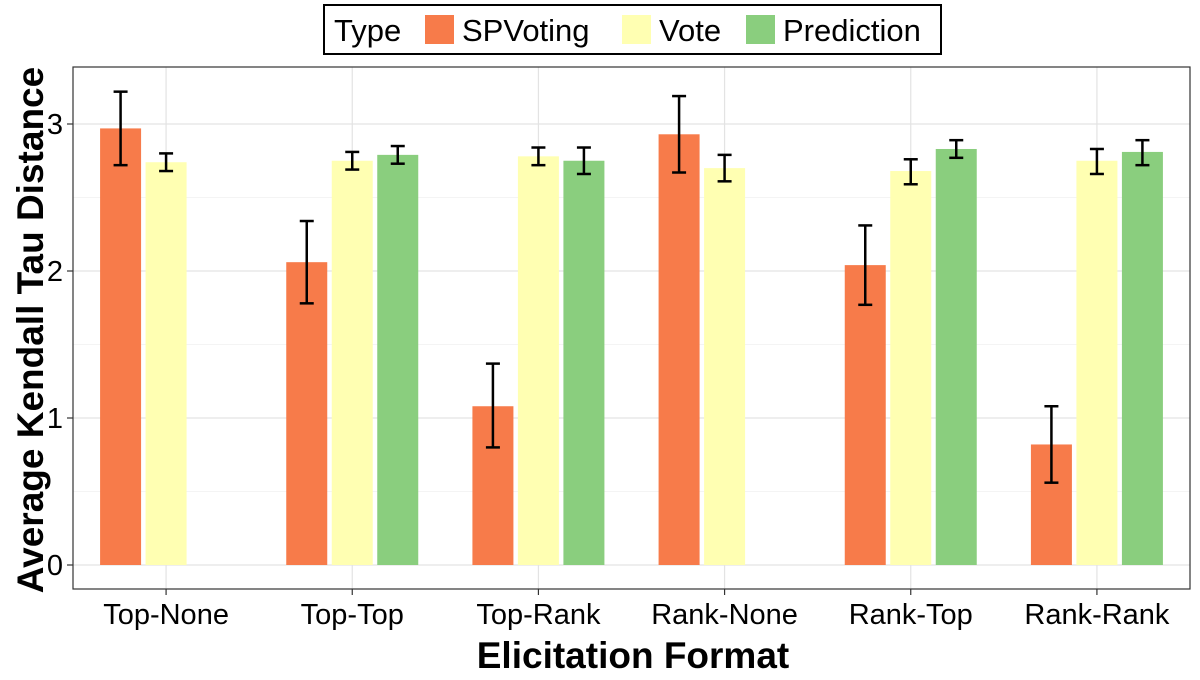  Describe the element at coordinates (724, 615) in the screenshot. I see `x-tick-label: Rank-None` at that location.